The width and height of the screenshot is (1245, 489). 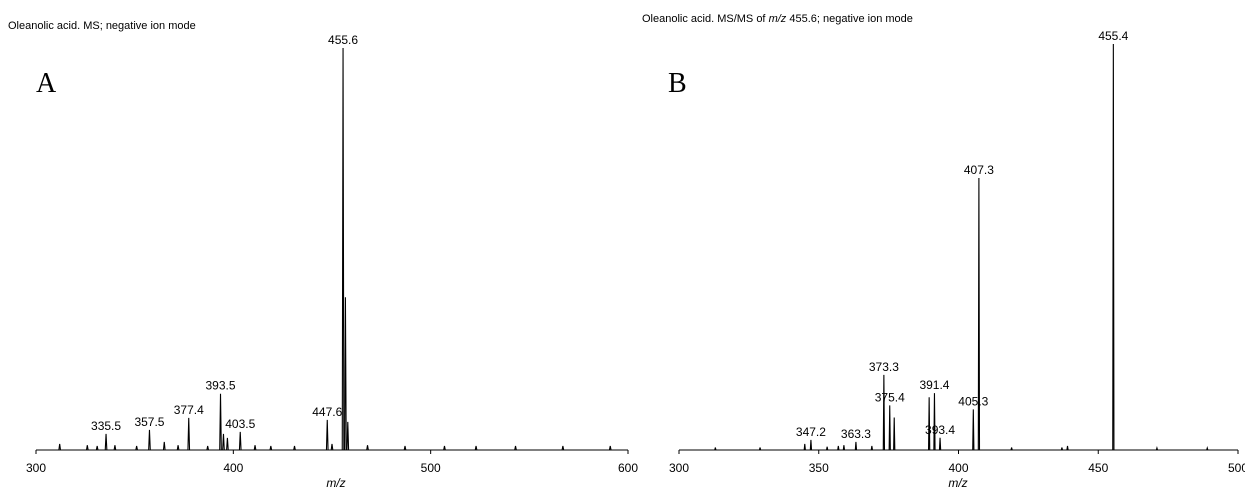 What do you see at coordinates (973, 401) in the screenshot?
I see `peak-label-b: 405.3` at bounding box center [973, 401].